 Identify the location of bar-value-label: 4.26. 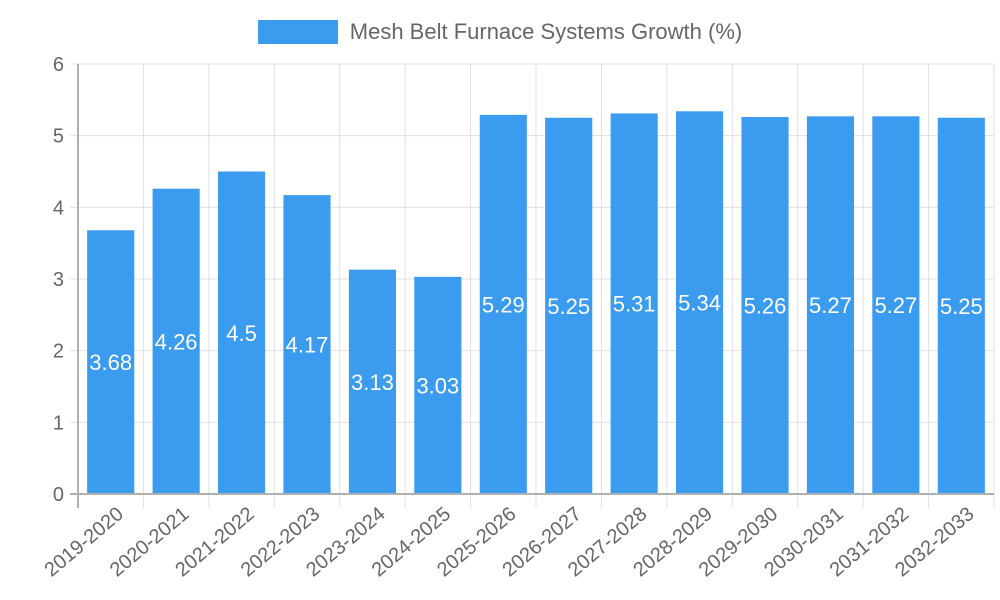
(176, 341).